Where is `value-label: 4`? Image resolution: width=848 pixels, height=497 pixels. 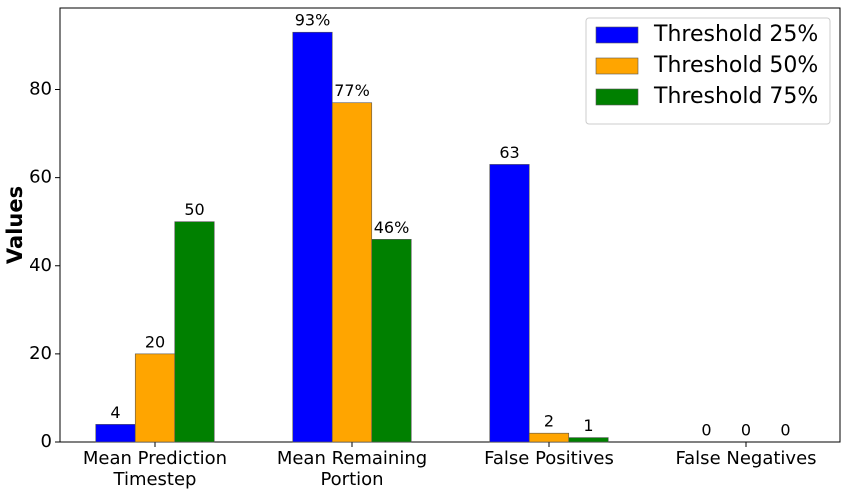 value-label: 4 is located at coordinates (115, 412).